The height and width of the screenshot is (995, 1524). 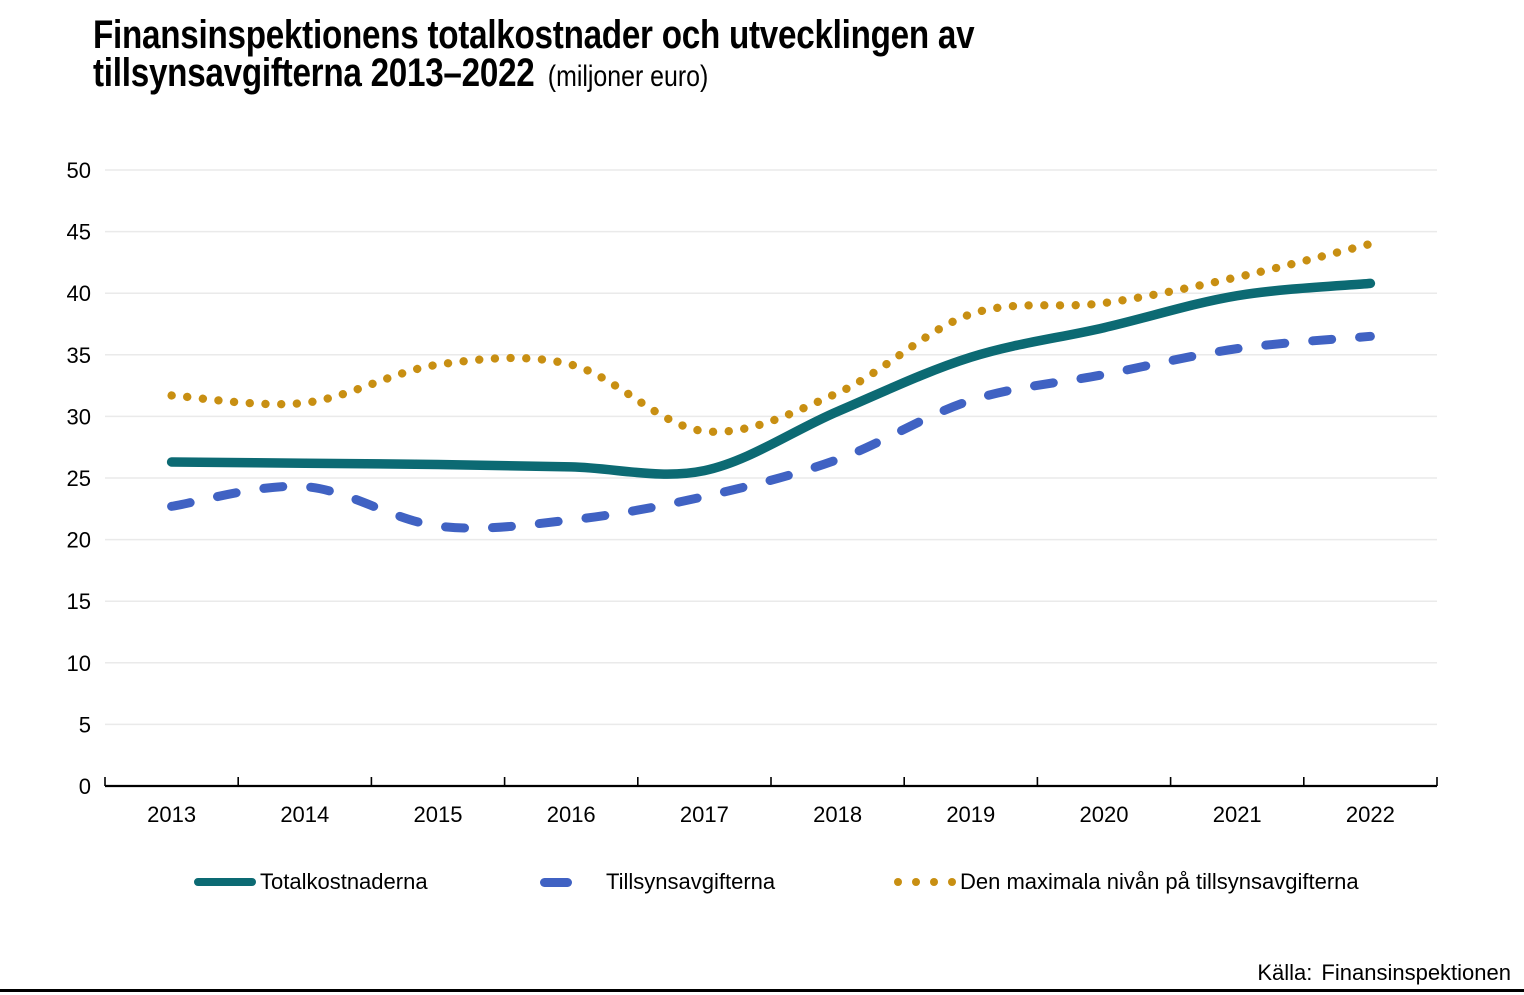 What do you see at coordinates (571, 814) in the screenshot?
I see `x-axis-label: 2016` at bounding box center [571, 814].